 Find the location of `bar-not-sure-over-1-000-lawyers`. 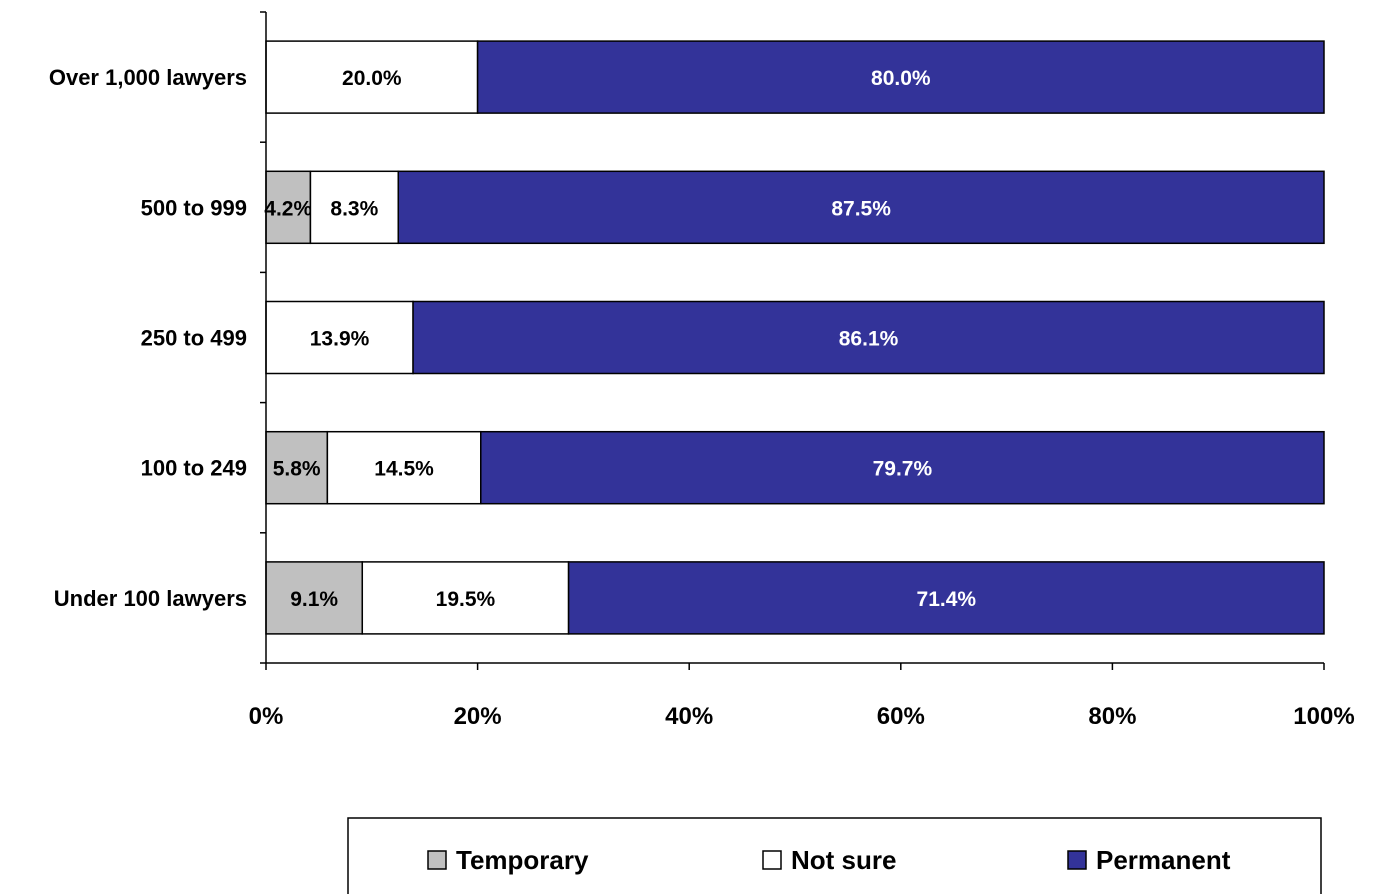

bar-not-sure-over-1-000-lawyers is located at coordinates (372, 77).